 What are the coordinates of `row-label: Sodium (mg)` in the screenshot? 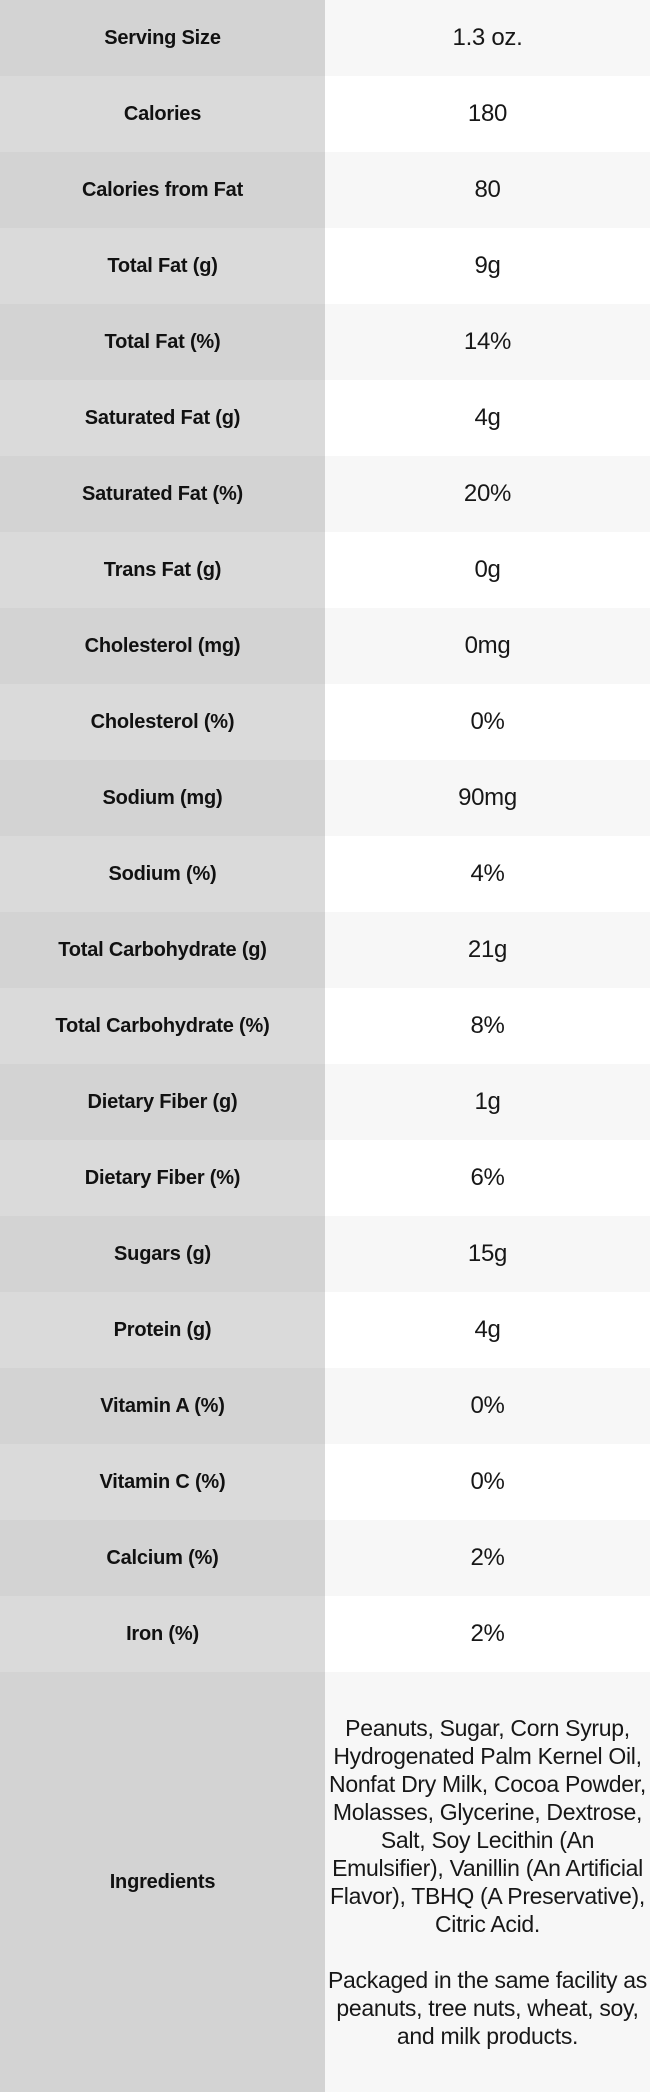 It's located at (162, 798).